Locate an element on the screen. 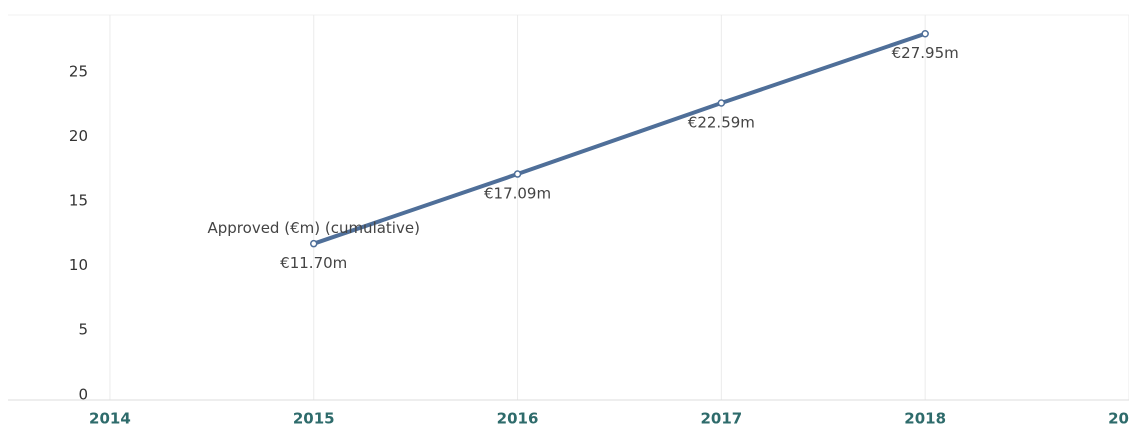  annotation: Approved (€m) (cumulative) is located at coordinates (314, 228).